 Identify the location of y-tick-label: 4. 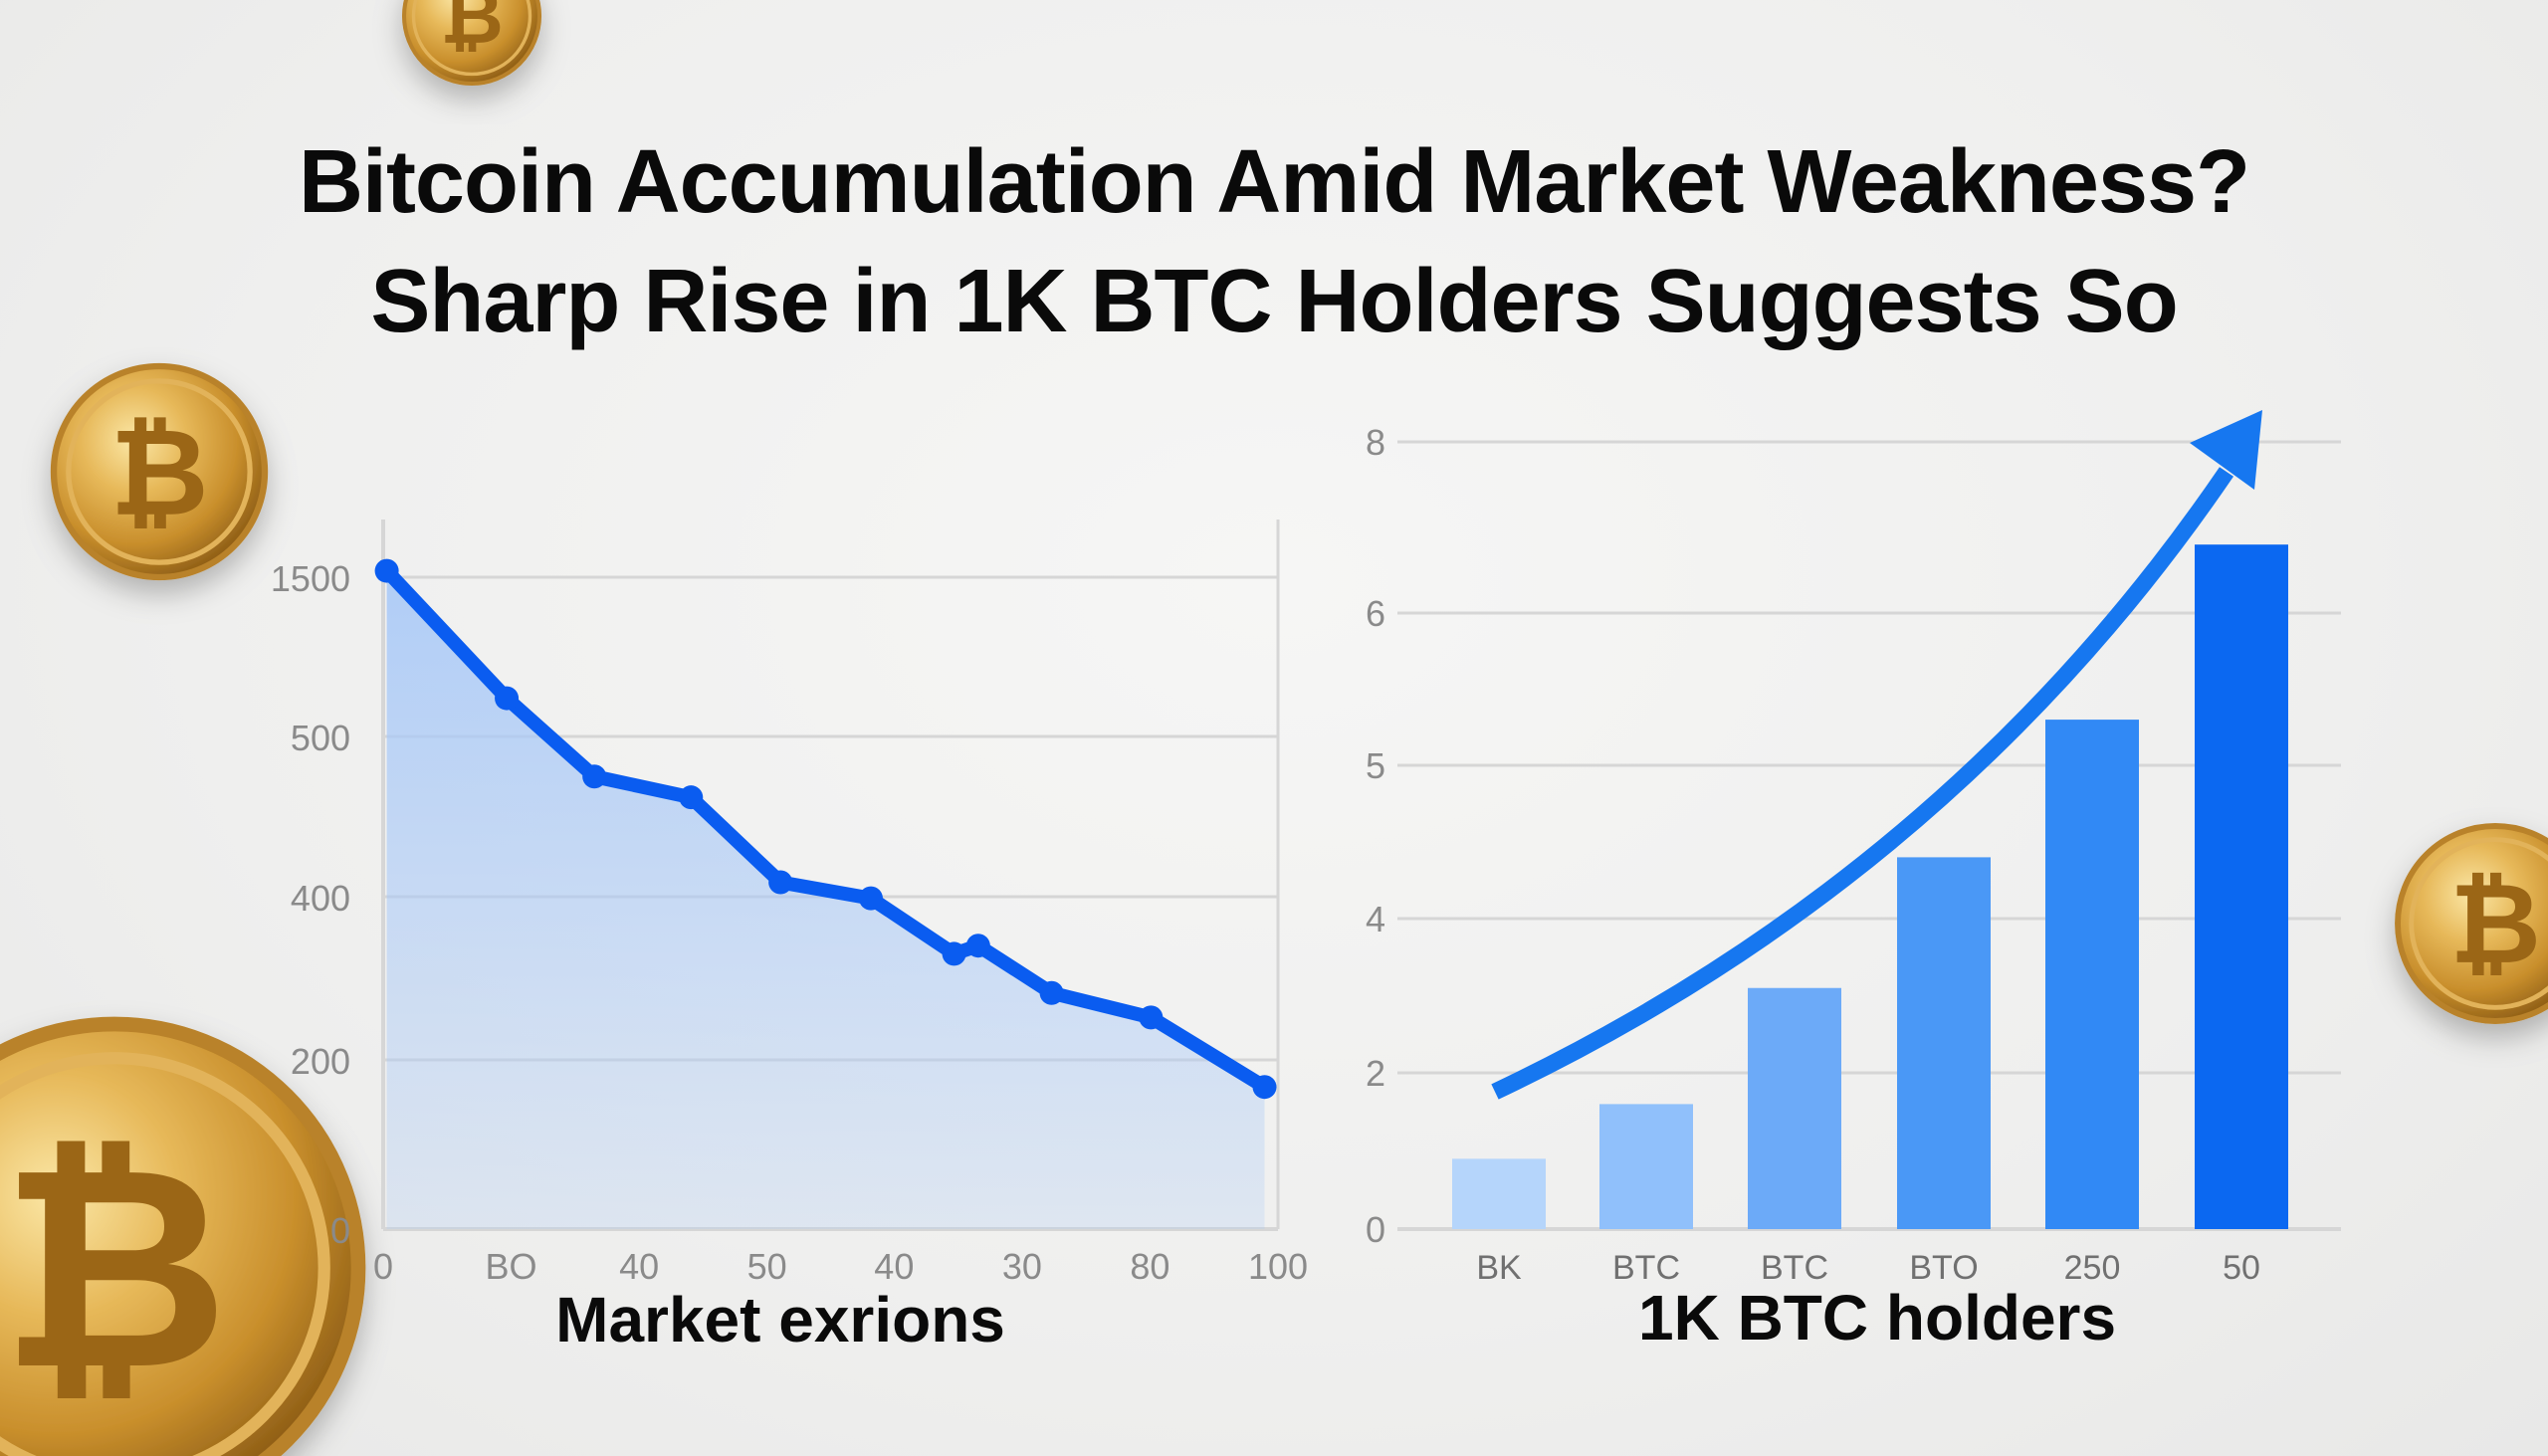
(1375, 919).